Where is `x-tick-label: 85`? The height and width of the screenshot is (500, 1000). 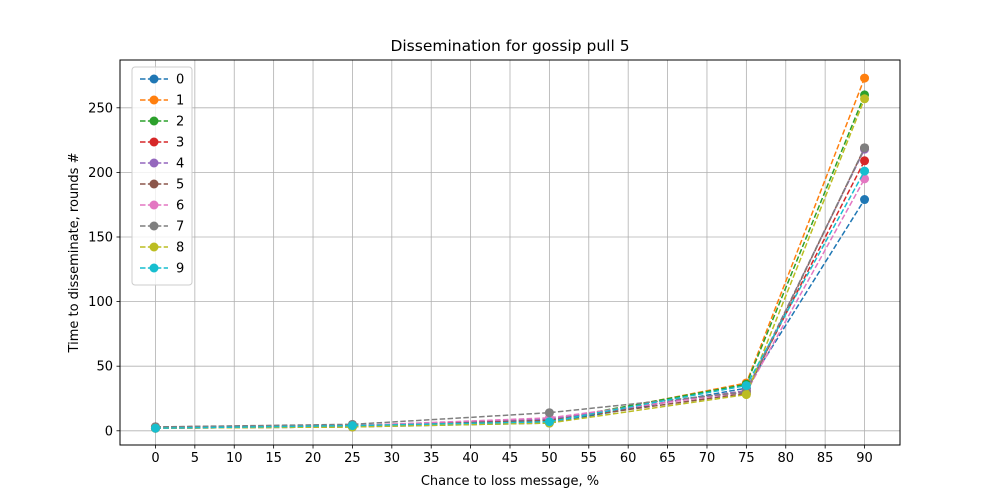 x-tick-label: 85 is located at coordinates (825, 458).